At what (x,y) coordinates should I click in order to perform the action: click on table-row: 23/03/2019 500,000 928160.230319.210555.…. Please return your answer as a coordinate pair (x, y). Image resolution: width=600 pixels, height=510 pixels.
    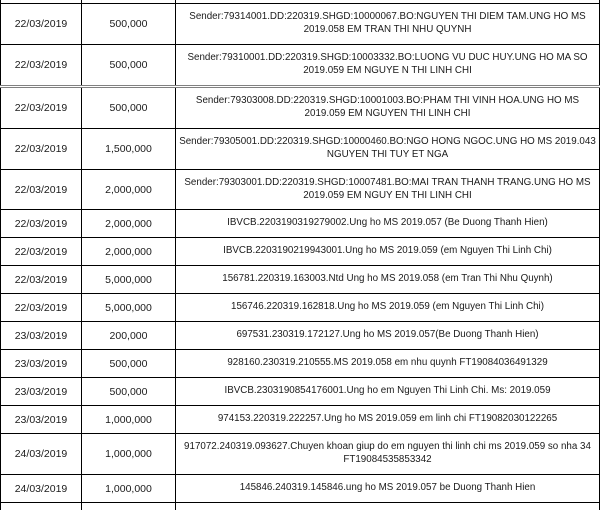
    Looking at the image, I should click on (300, 364).